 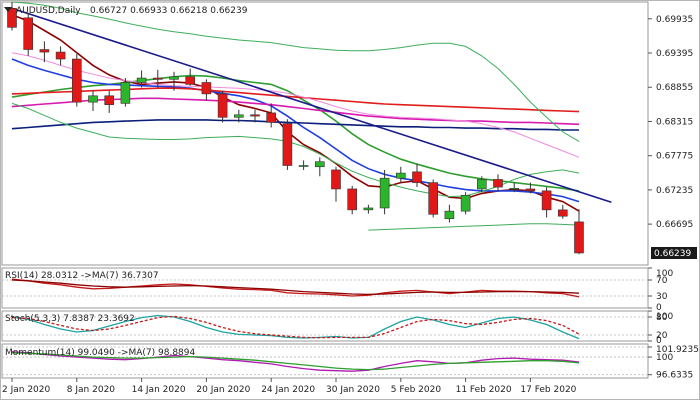 I want to click on axis-tick-label: 80, so click(x=662, y=318).